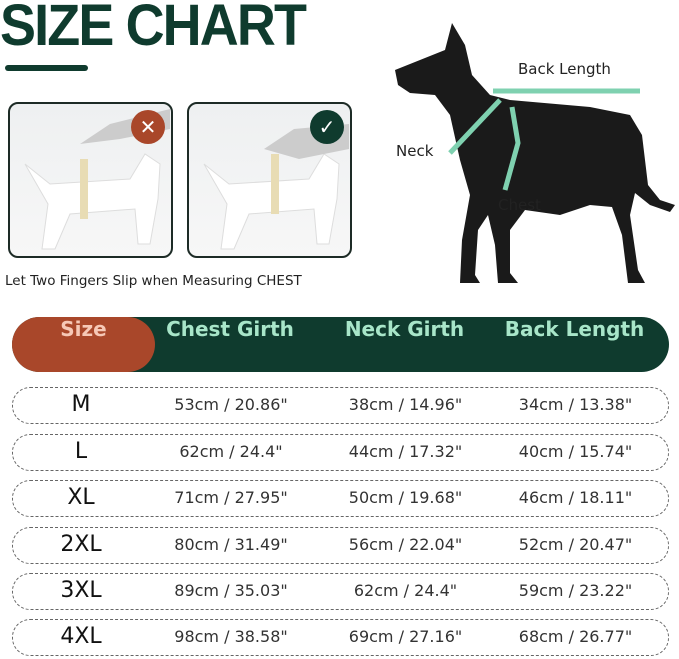 Image resolution: width=679 pixels, height=659 pixels. What do you see at coordinates (405, 451) in the screenshot?
I see `neck-girth-cell: 44cm / 17.32"` at bounding box center [405, 451].